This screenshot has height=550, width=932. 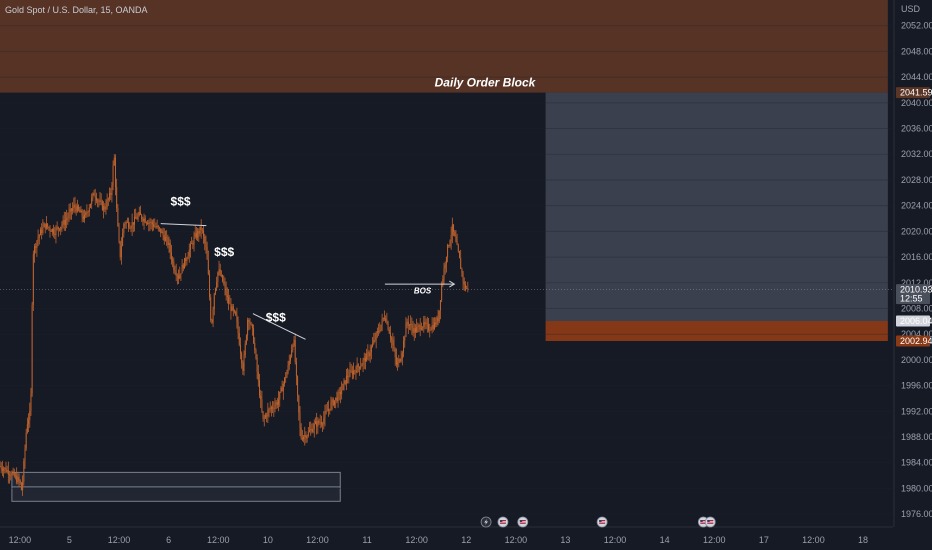 I want to click on zone-label-daily-order-block: Daily Order Block, so click(x=486, y=83).